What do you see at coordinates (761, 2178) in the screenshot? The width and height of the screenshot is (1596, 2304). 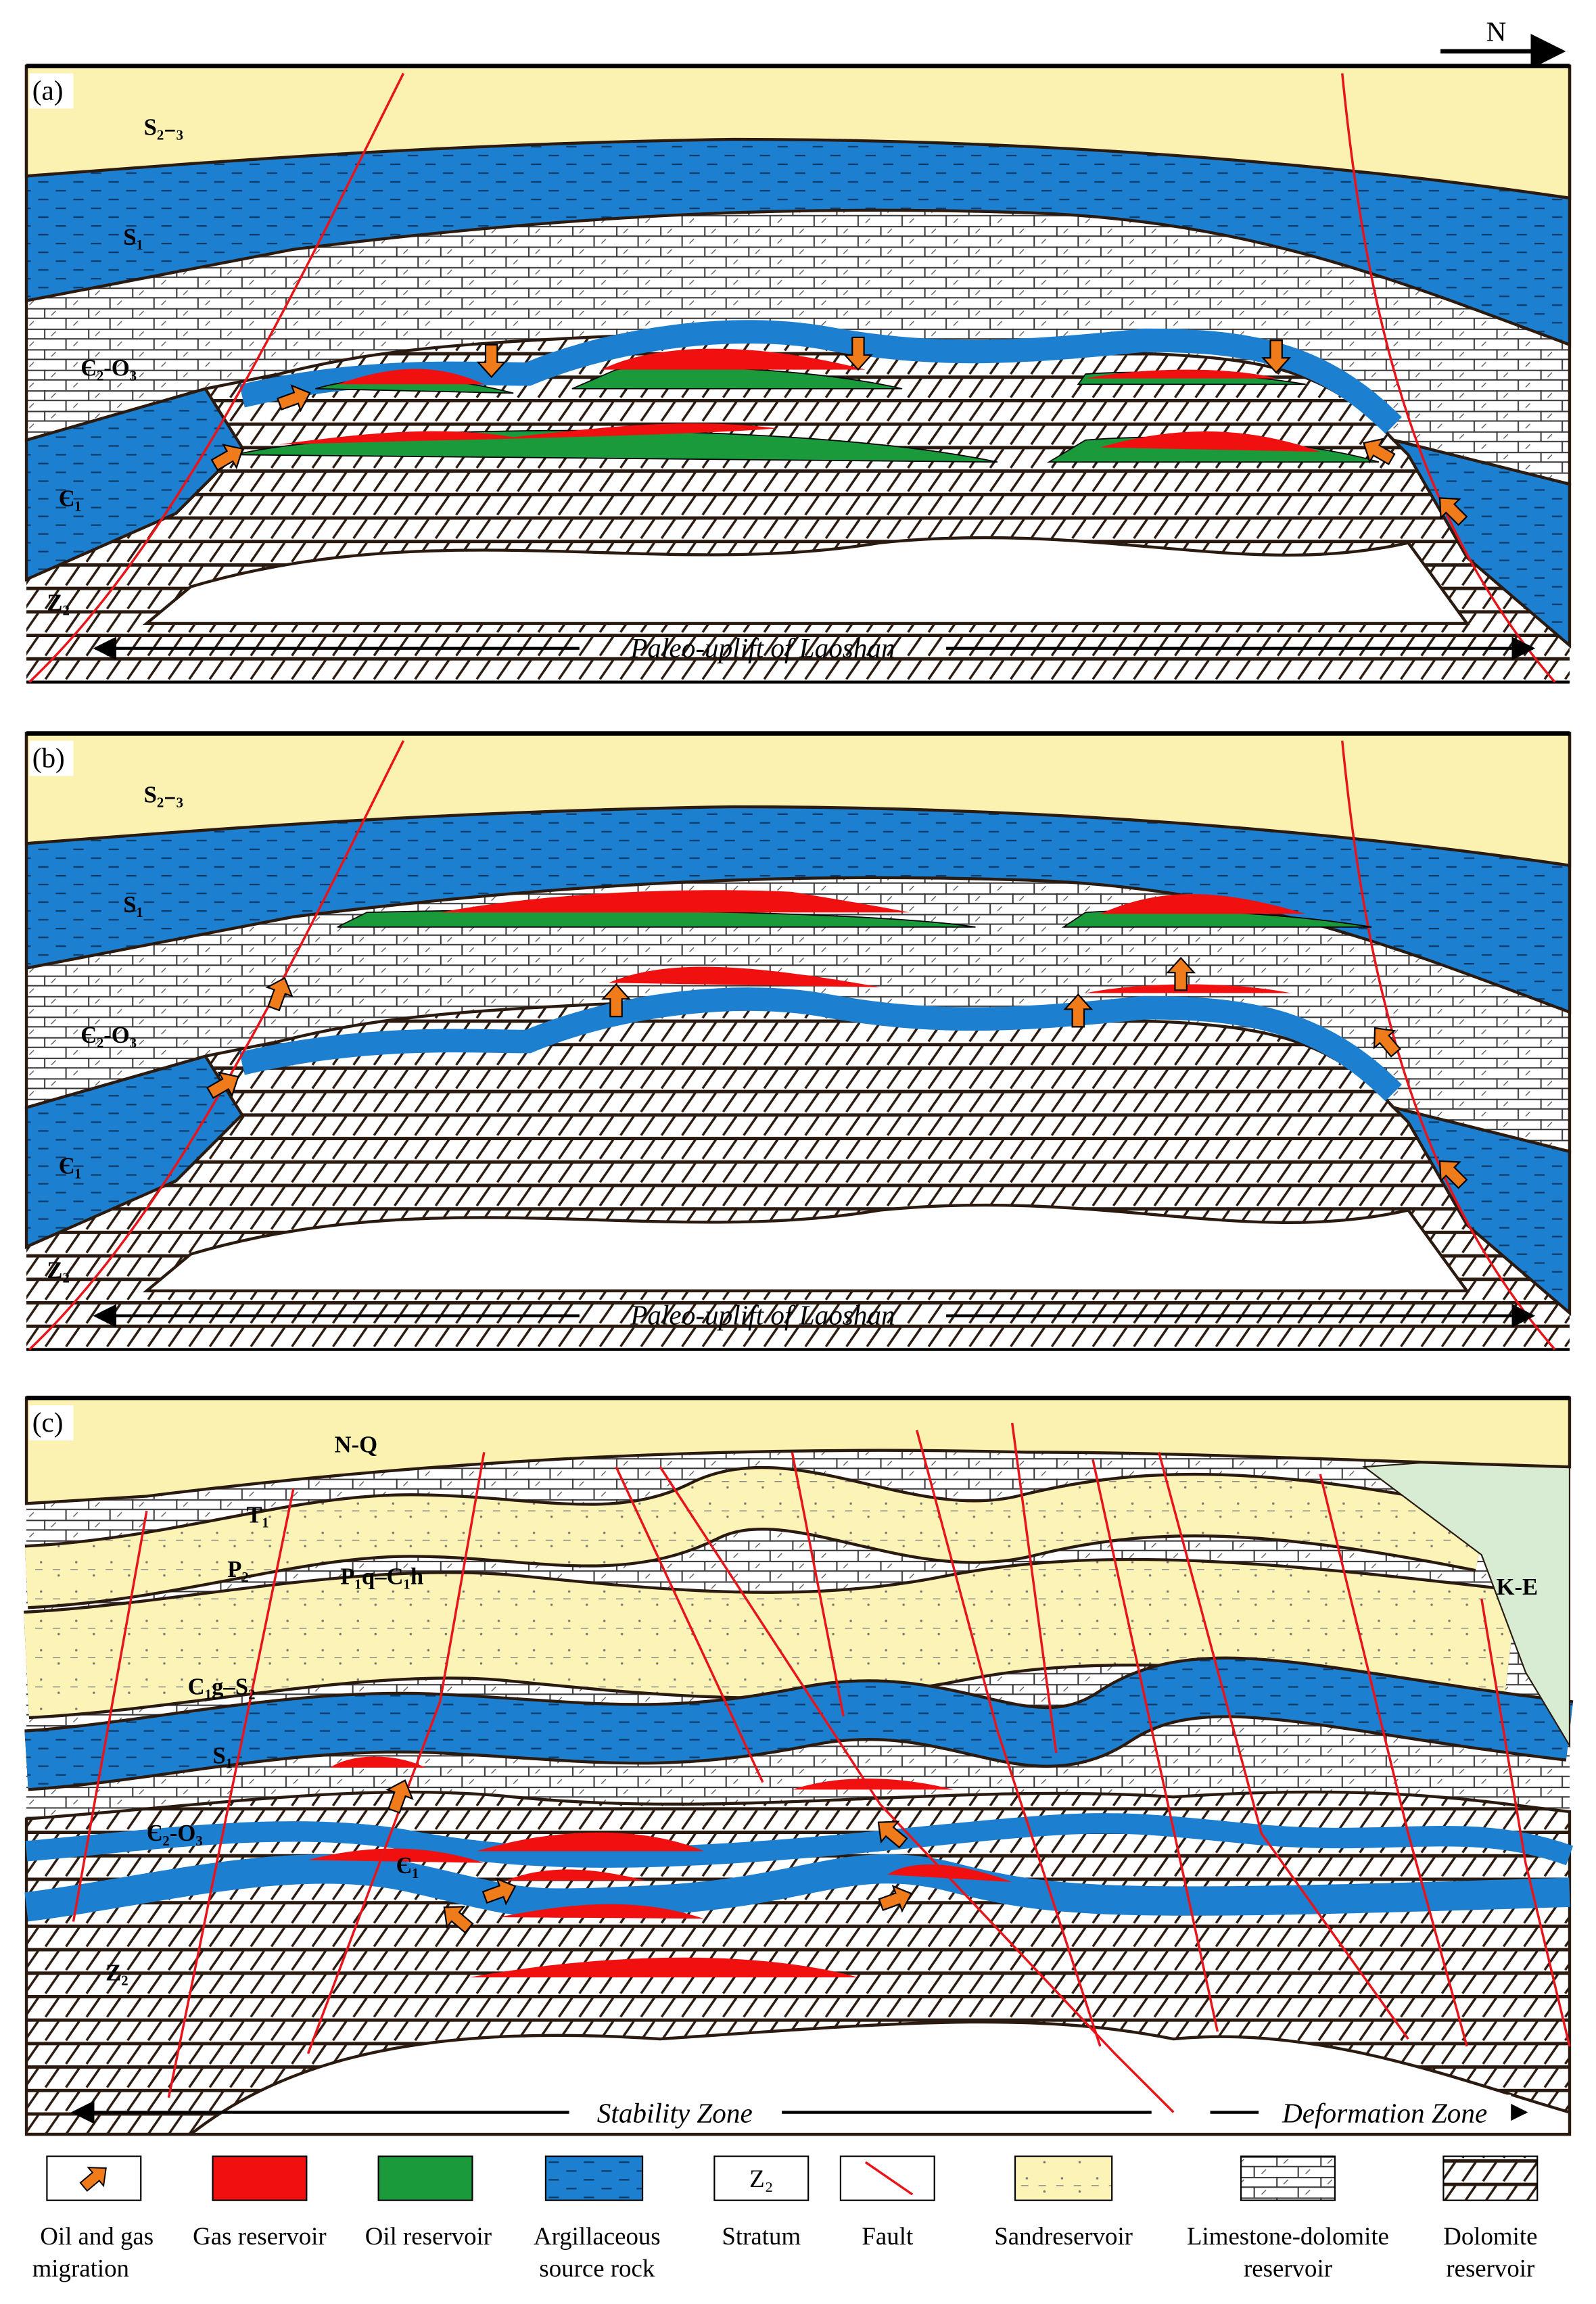 I see `legend-symbol: Z₂` at bounding box center [761, 2178].